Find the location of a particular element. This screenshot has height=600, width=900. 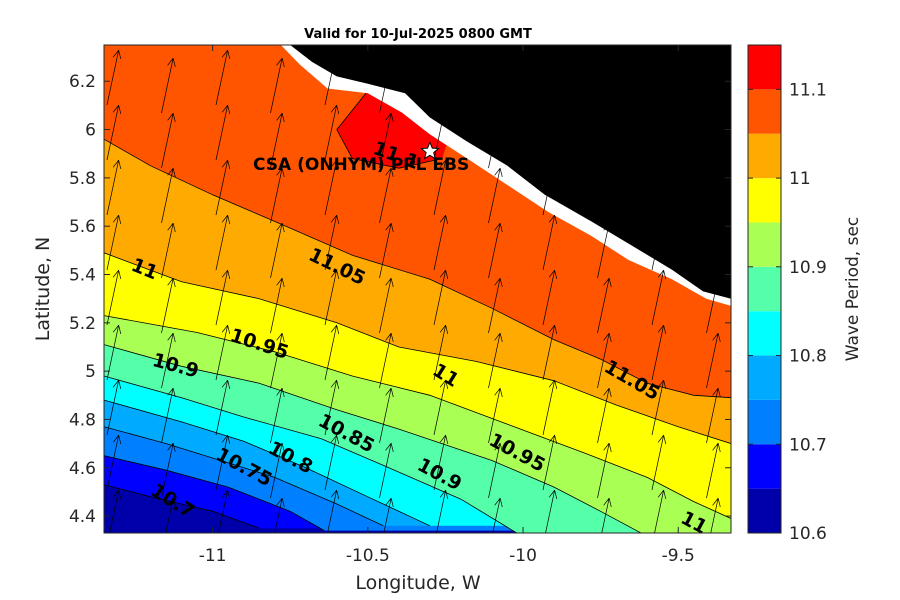

chart-title: Valid for 10-Jul-2025 0800 GMT is located at coordinates (418, 34).